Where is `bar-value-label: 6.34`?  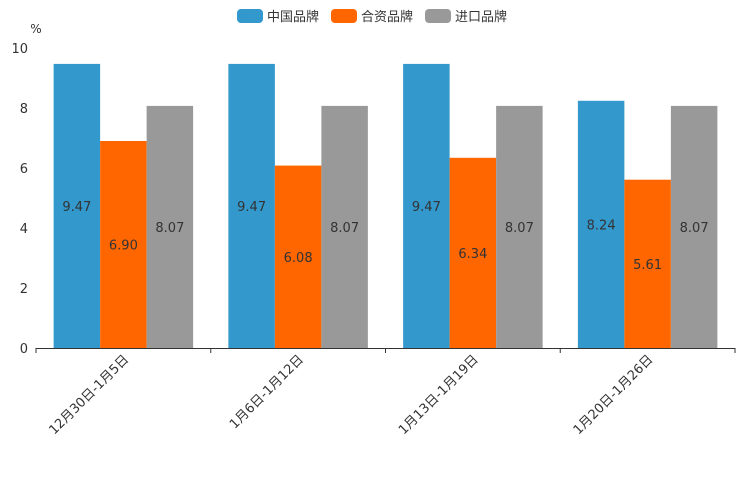
bar-value-label: 6.34 is located at coordinates (472, 254).